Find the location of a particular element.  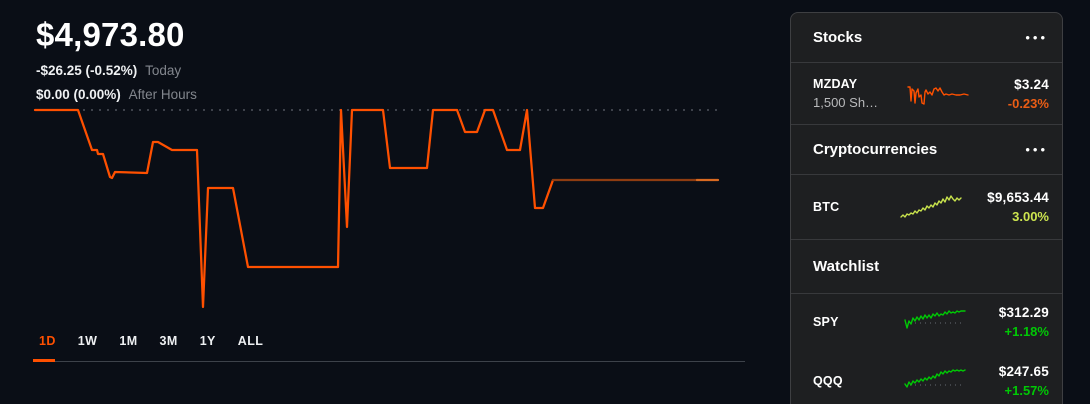

range-tabs: 1D 1W 1M 3M 1Y ALL is located at coordinates (389, 348).